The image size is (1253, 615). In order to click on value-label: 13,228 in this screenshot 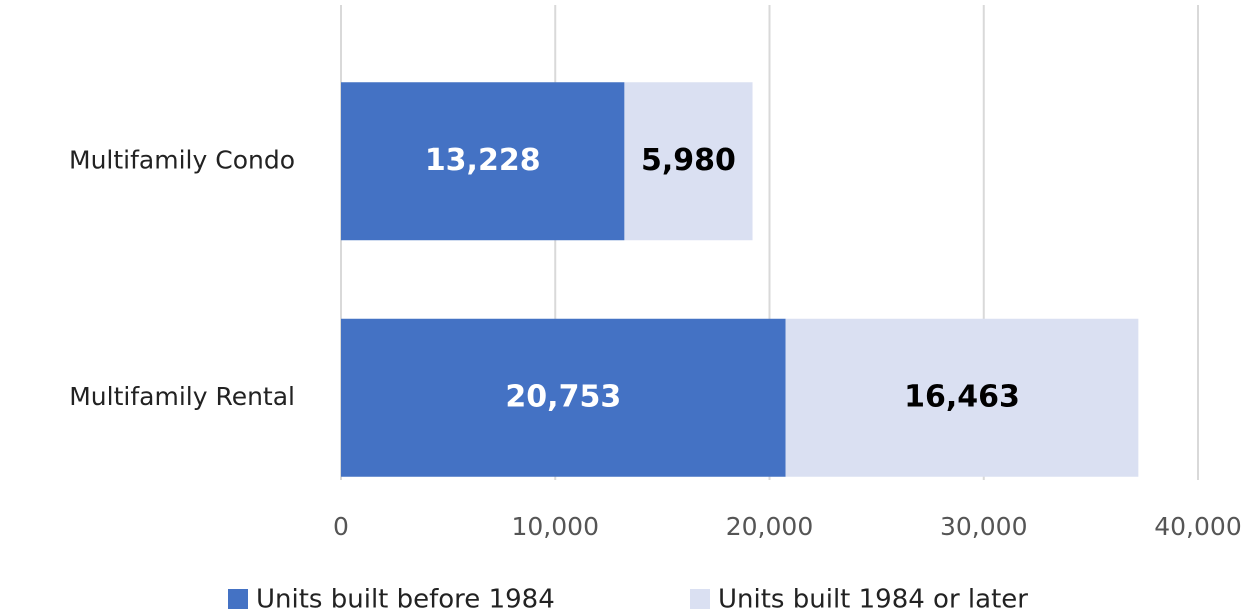, I will do `click(483, 160)`.